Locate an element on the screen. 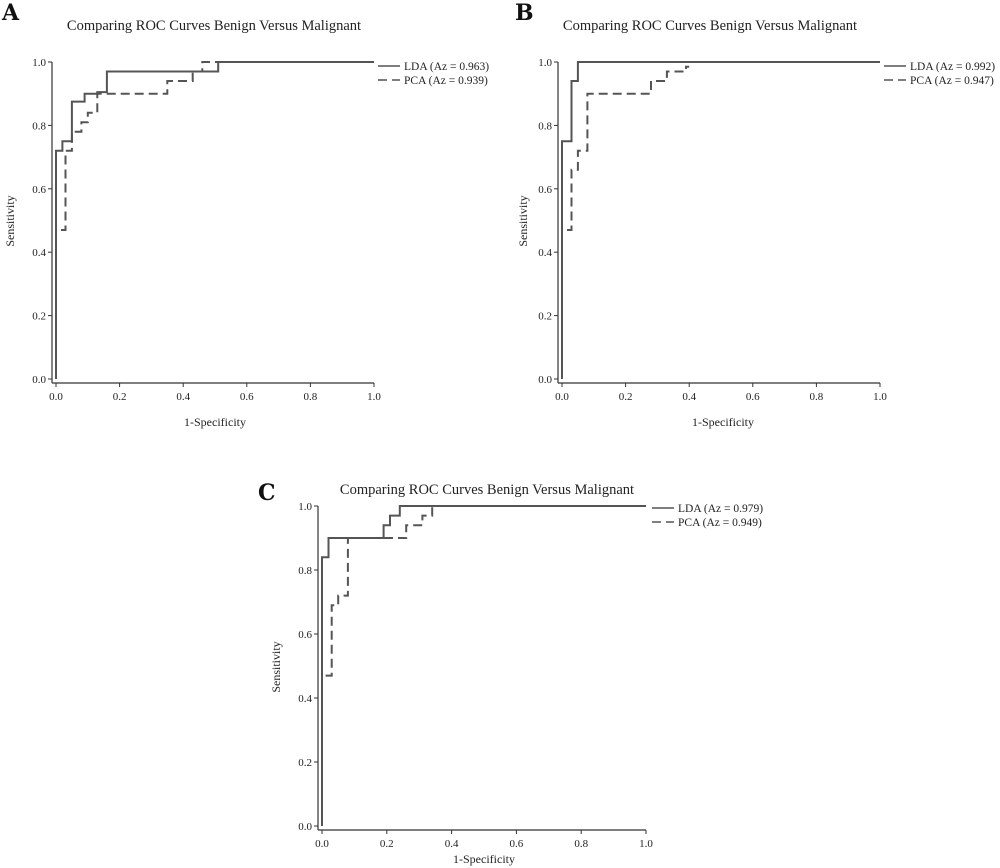  legend-label: LDA (Az = 0.963) is located at coordinates (446, 67).